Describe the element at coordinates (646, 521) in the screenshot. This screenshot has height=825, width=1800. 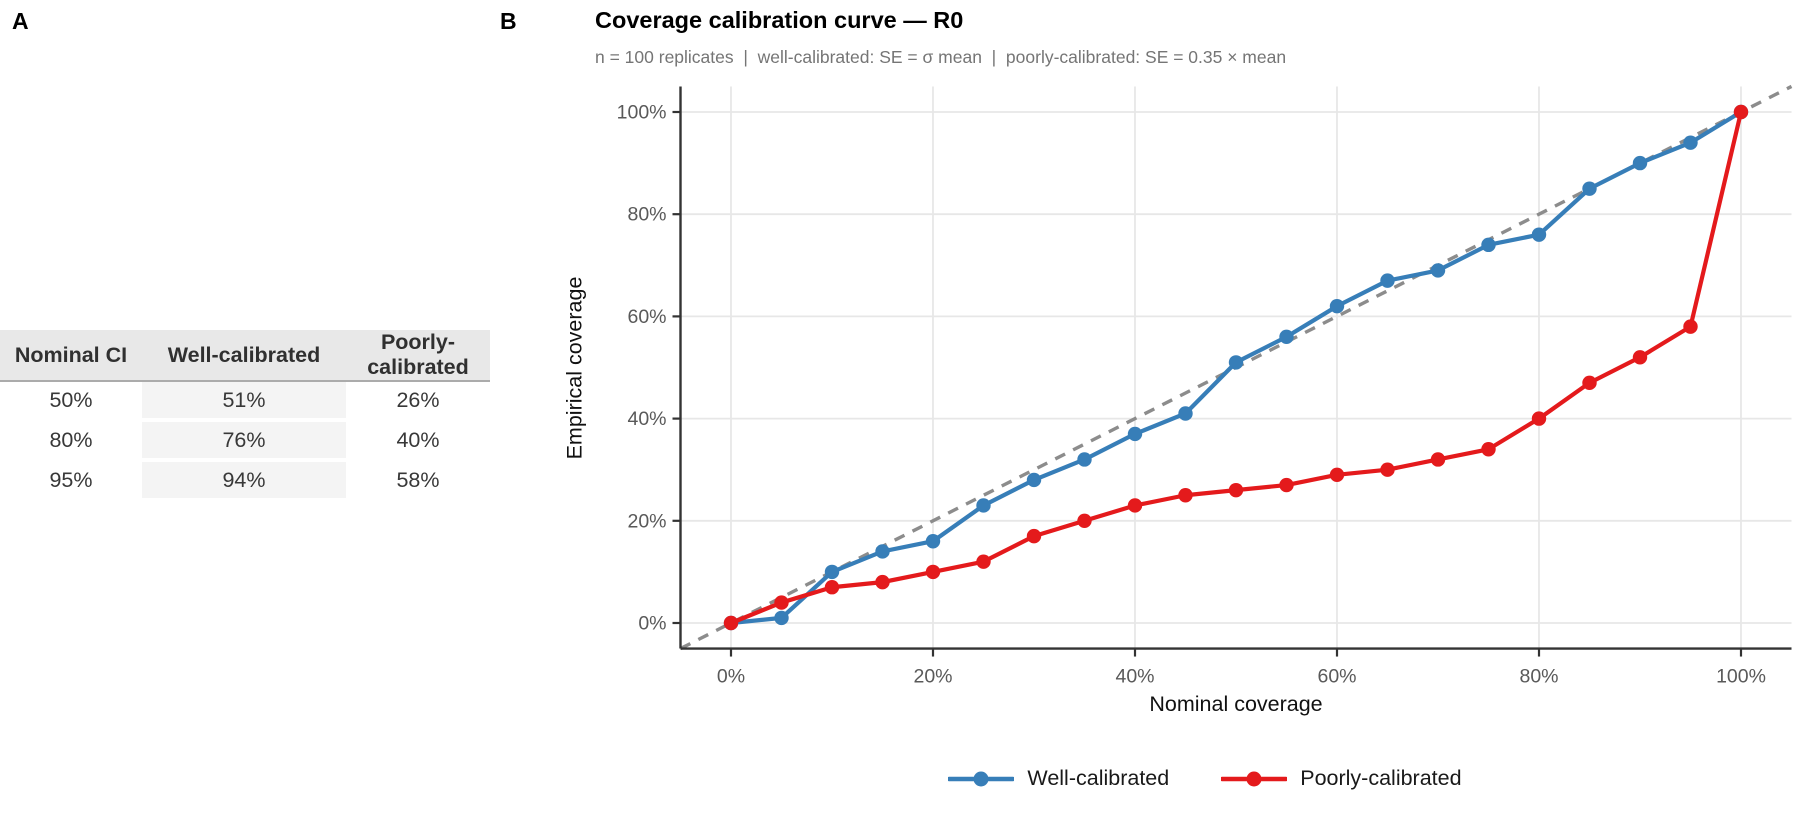
I see `y-tick-label: 20%` at that location.